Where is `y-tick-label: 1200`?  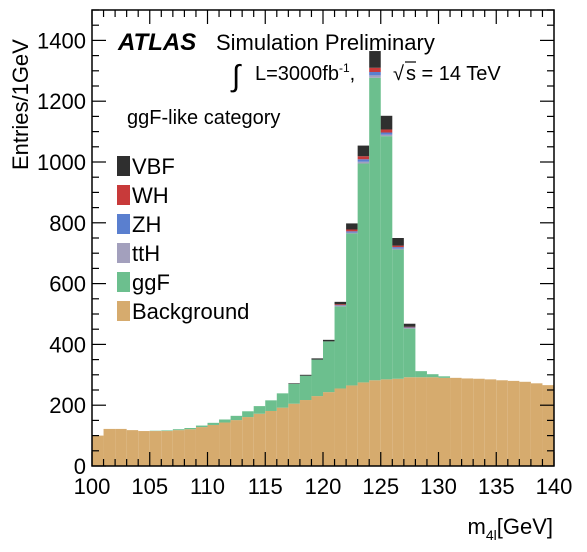
y-tick-label: 1200 is located at coordinates (61, 101).